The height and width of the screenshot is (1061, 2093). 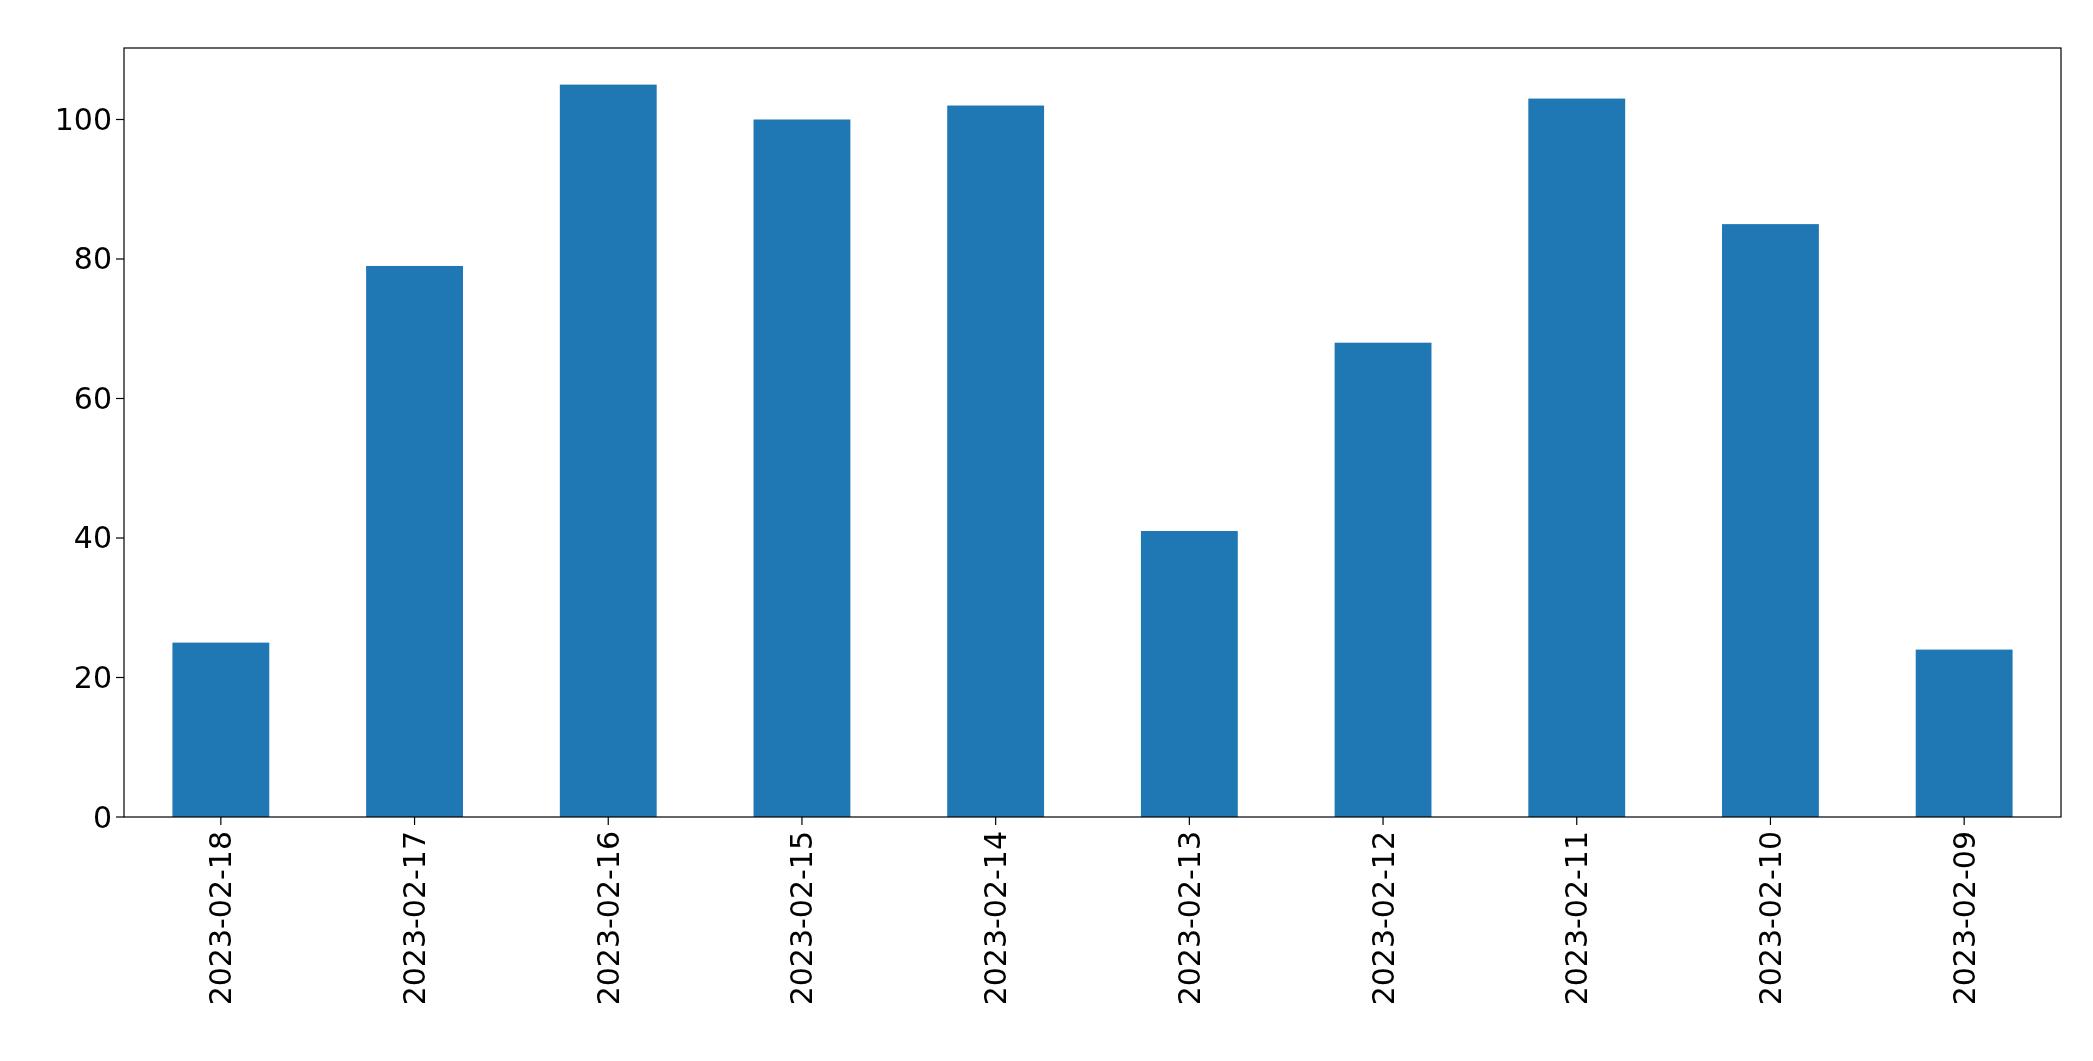 What do you see at coordinates (92, 398) in the screenshot?
I see `y-tick-label: 60` at bounding box center [92, 398].